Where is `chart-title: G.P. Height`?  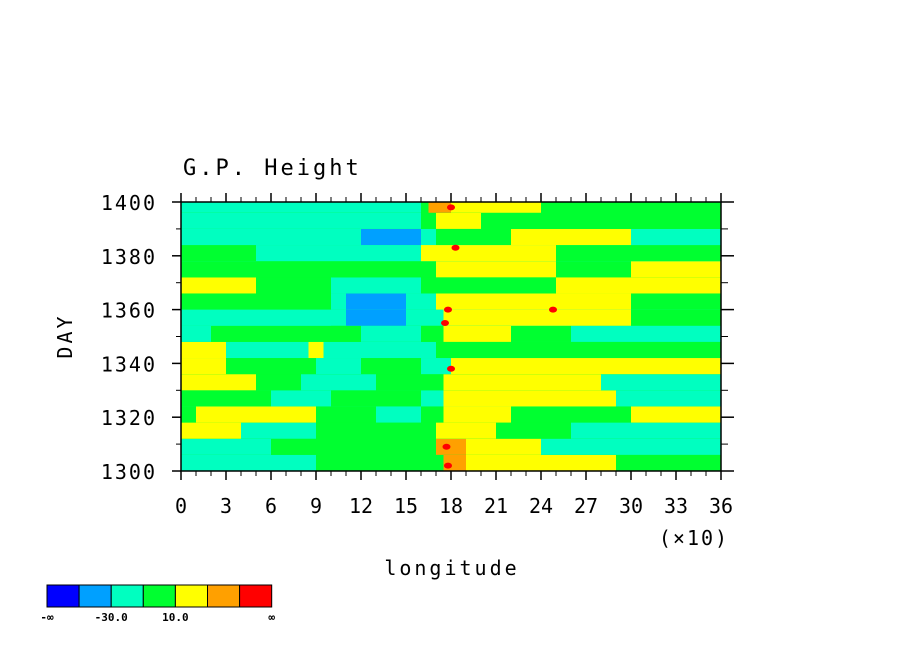 chart-title: G.P. Height is located at coordinates (272, 168).